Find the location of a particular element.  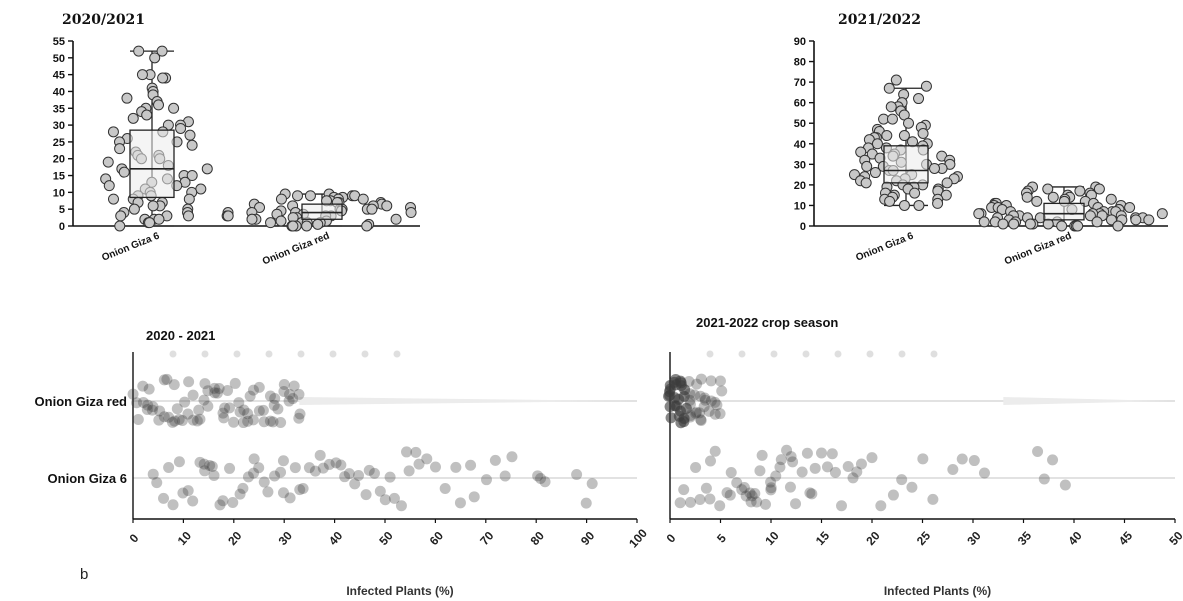

y-tick-label: 25 is located at coordinates (59, 143).